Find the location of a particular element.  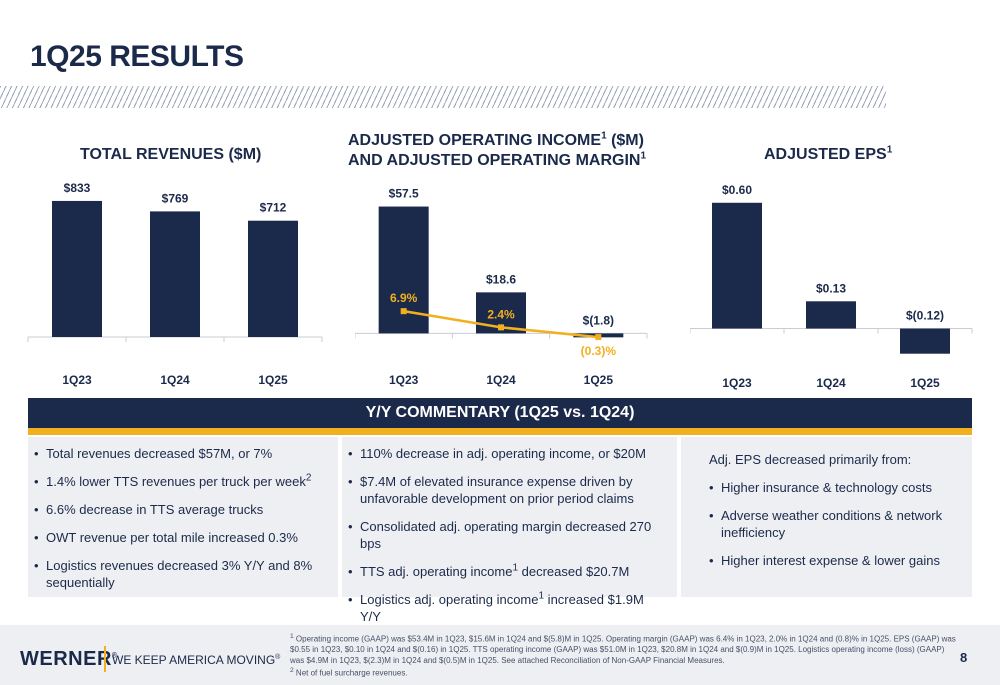

operating-income-title-line2: AND ADJUSTED OPERATING MARGIN1 is located at coordinates (497, 159).